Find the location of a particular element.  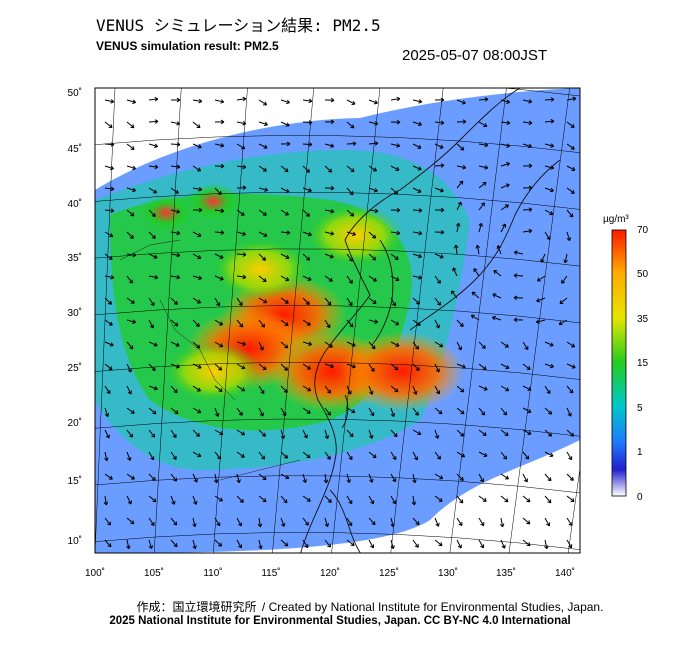

colorbar-label: 70 is located at coordinates (643, 230).